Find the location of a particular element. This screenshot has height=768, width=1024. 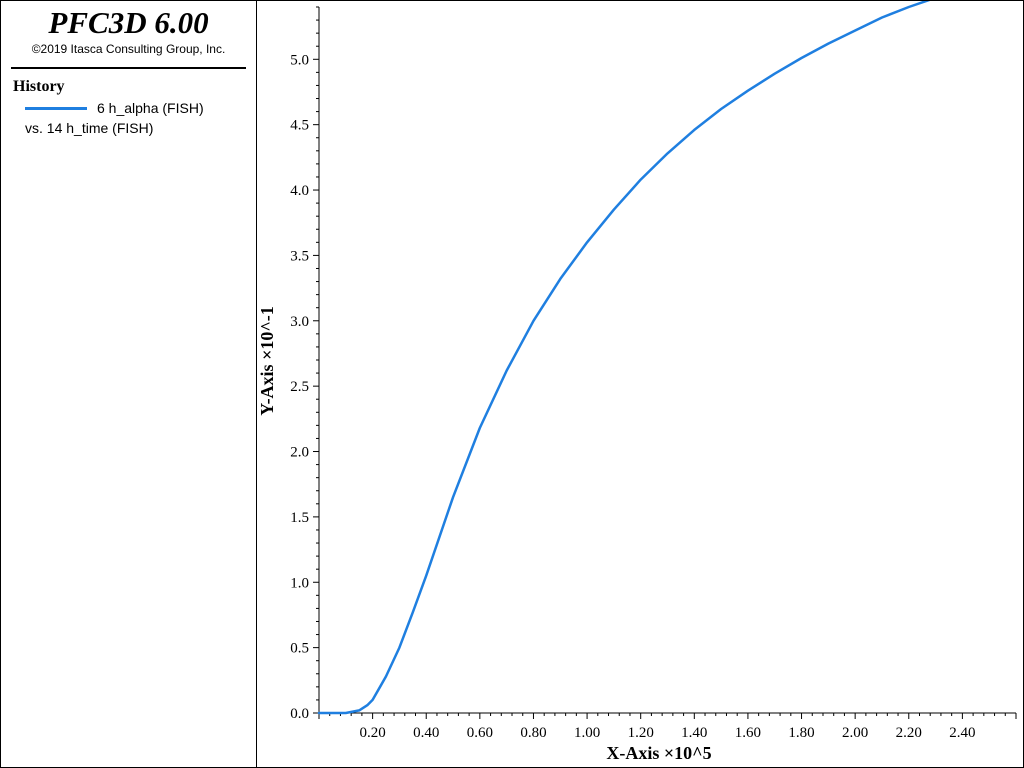

y-tick-label: 3.5 is located at coordinates (299, 256).